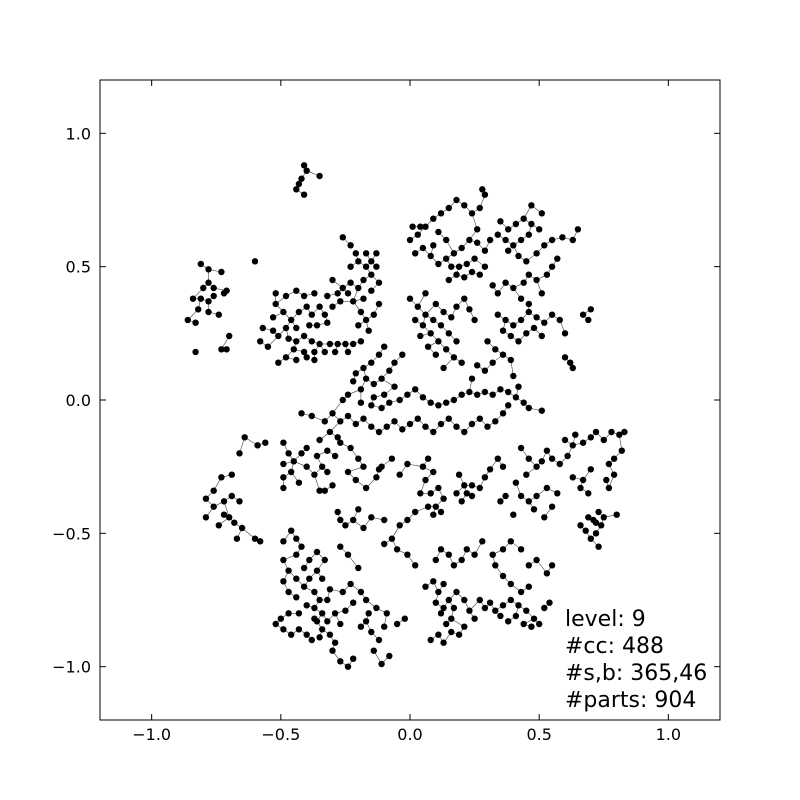 The height and width of the screenshot is (800, 800). Describe the element at coordinates (151, 734) in the screenshot. I see `x-tick-label: −1.0` at that location.